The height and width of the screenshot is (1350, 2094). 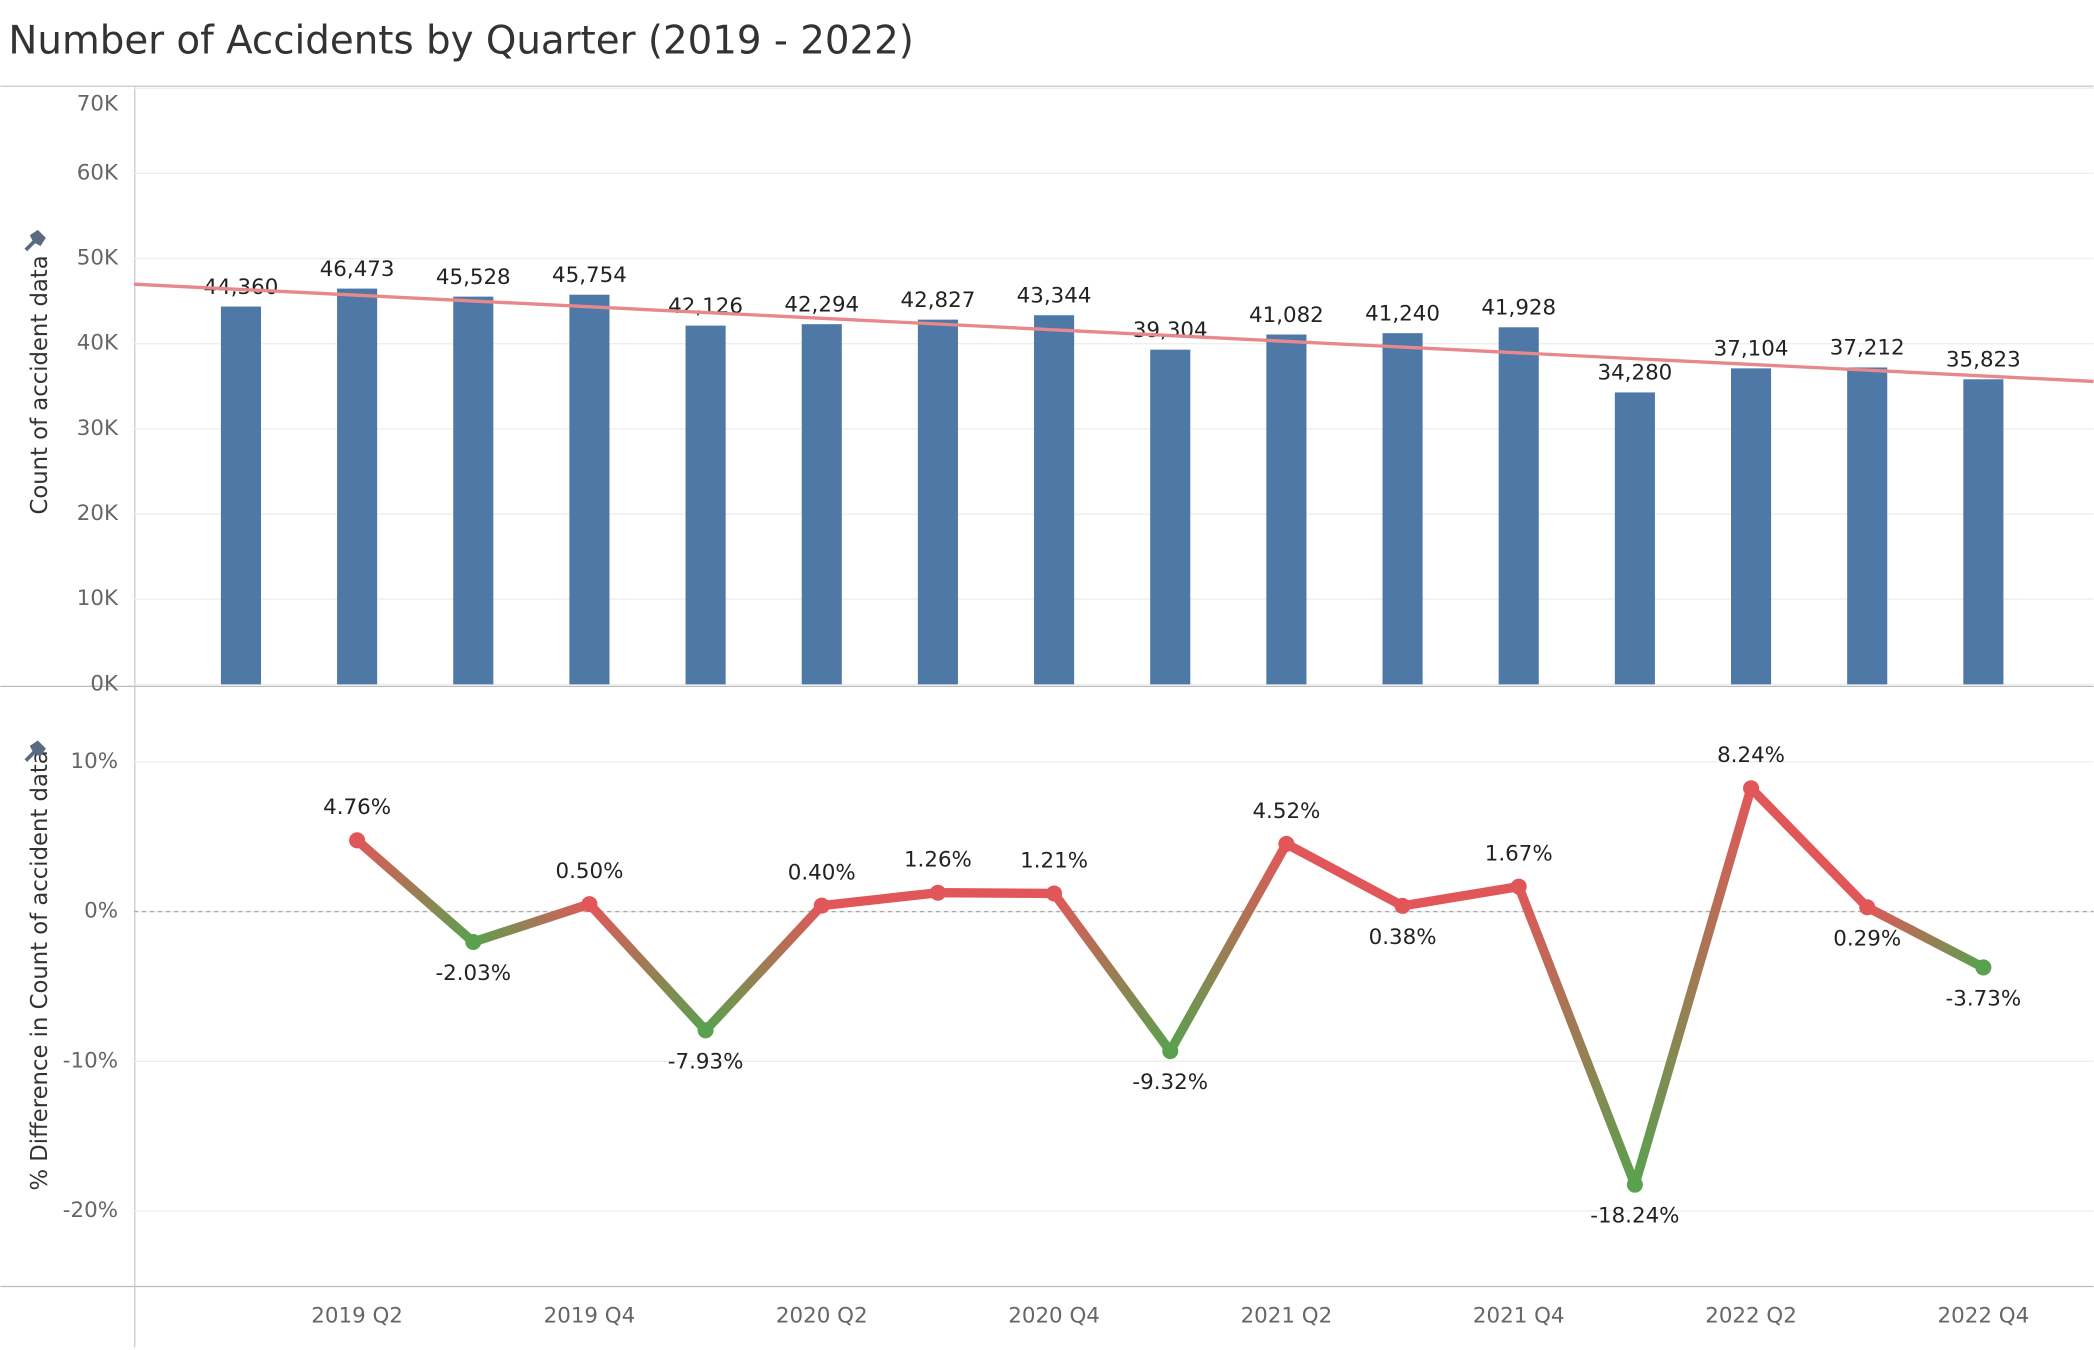 I want to click on data-label: -7.93%, so click(x=706, y=1061).